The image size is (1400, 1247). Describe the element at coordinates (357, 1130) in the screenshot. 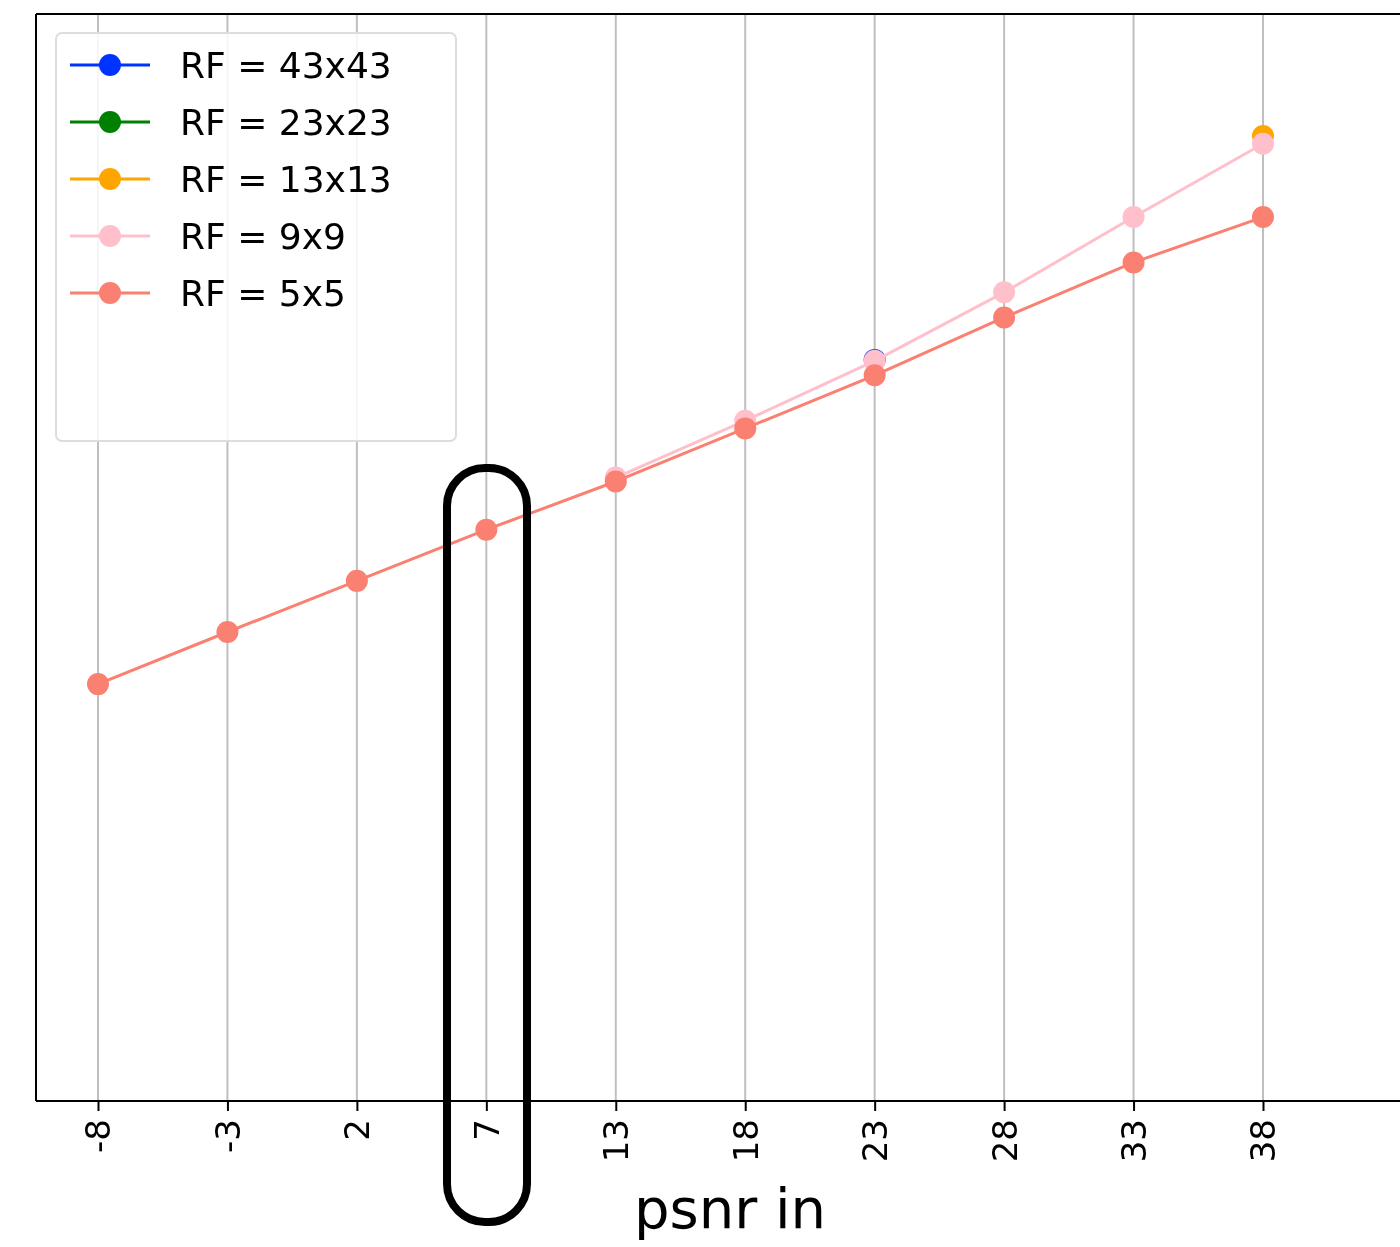

I see `x-tick-label: 2` at that location.